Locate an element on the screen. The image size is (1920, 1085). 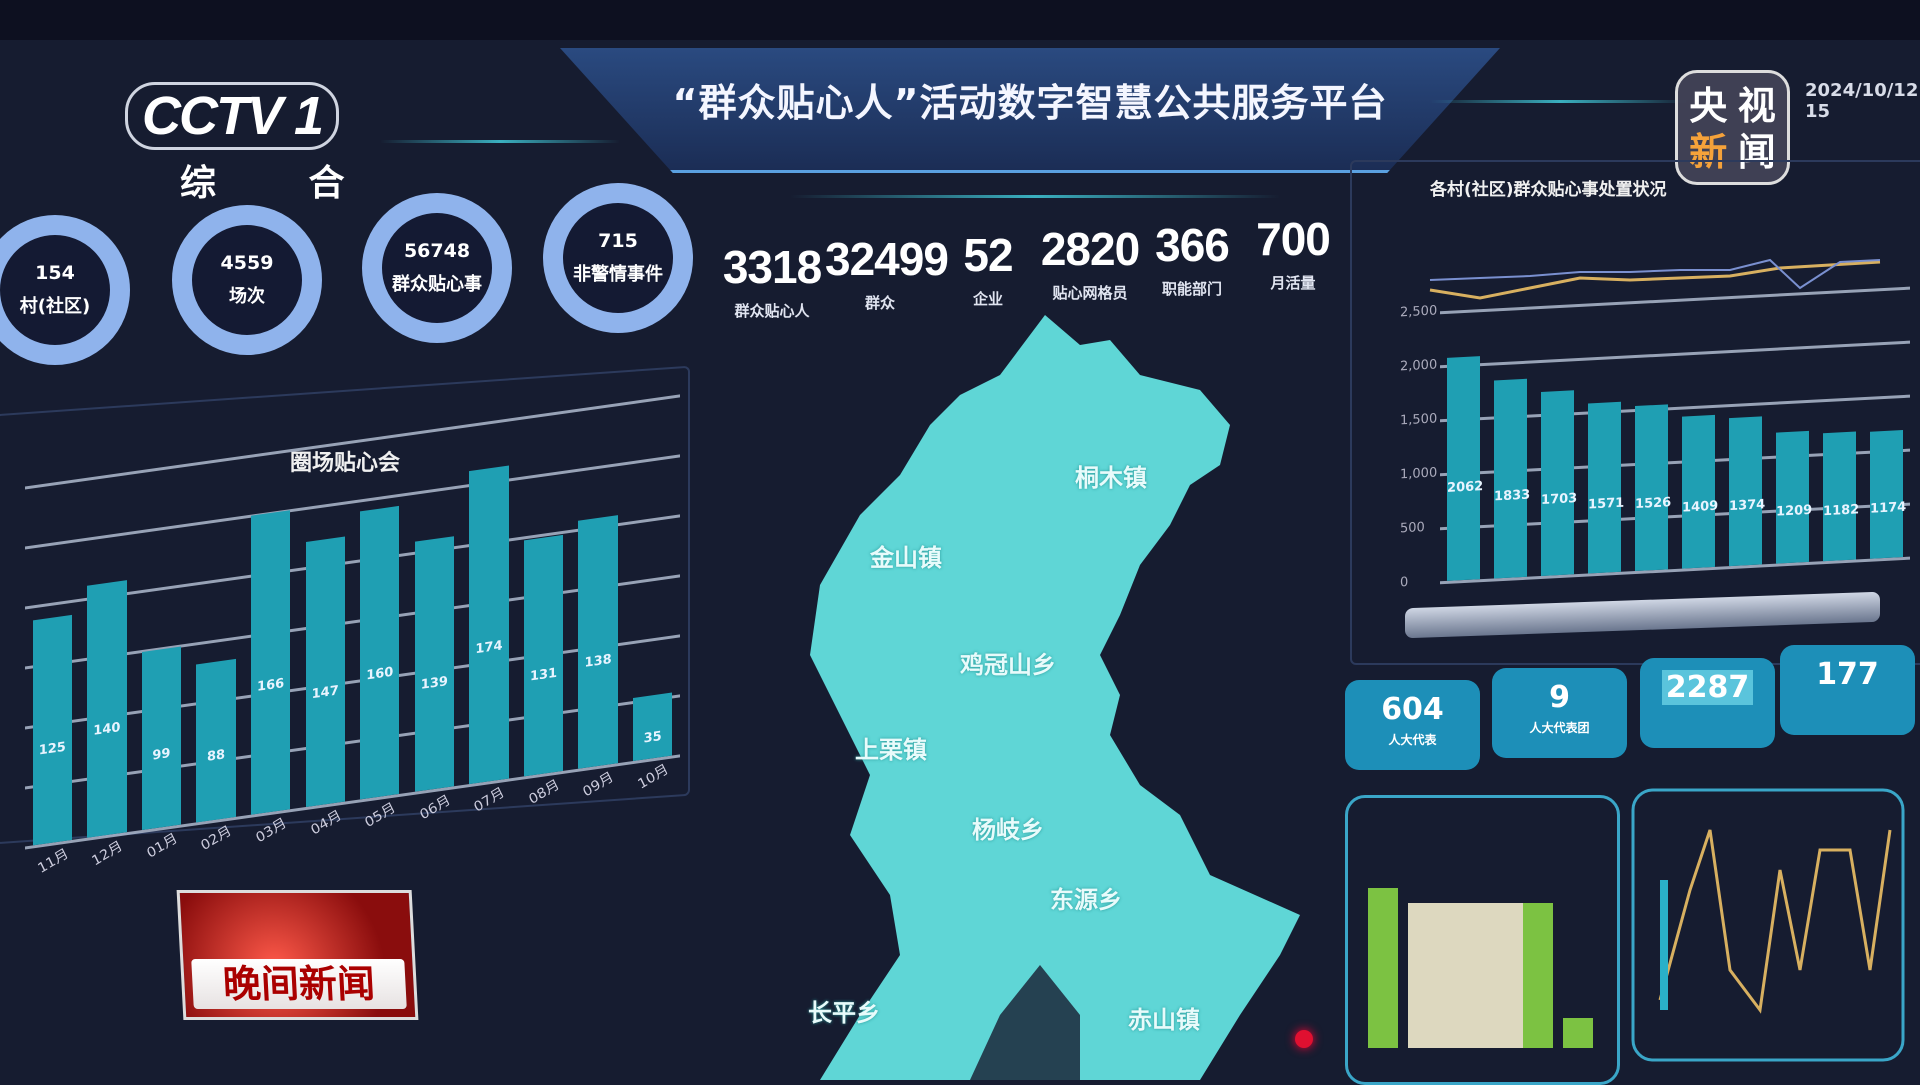
cctv-logo: CCTV 1 综 合 is located at coordinates (255, 144).